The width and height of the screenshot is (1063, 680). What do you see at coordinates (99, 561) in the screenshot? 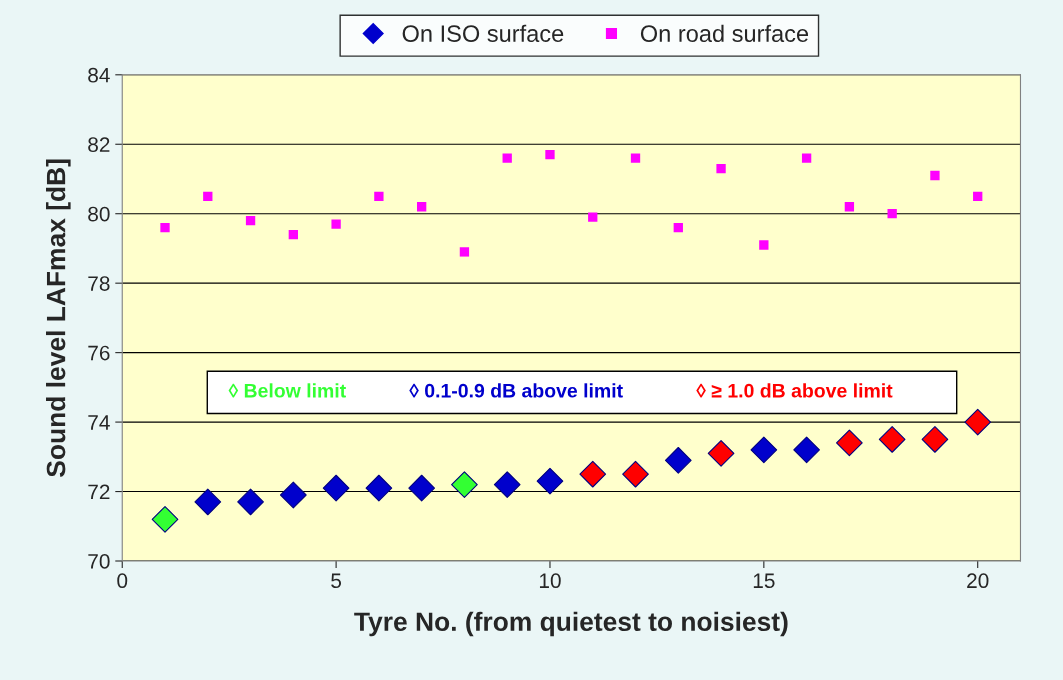
I see `y-tick-label: 70` at bounding box center [99, 561].